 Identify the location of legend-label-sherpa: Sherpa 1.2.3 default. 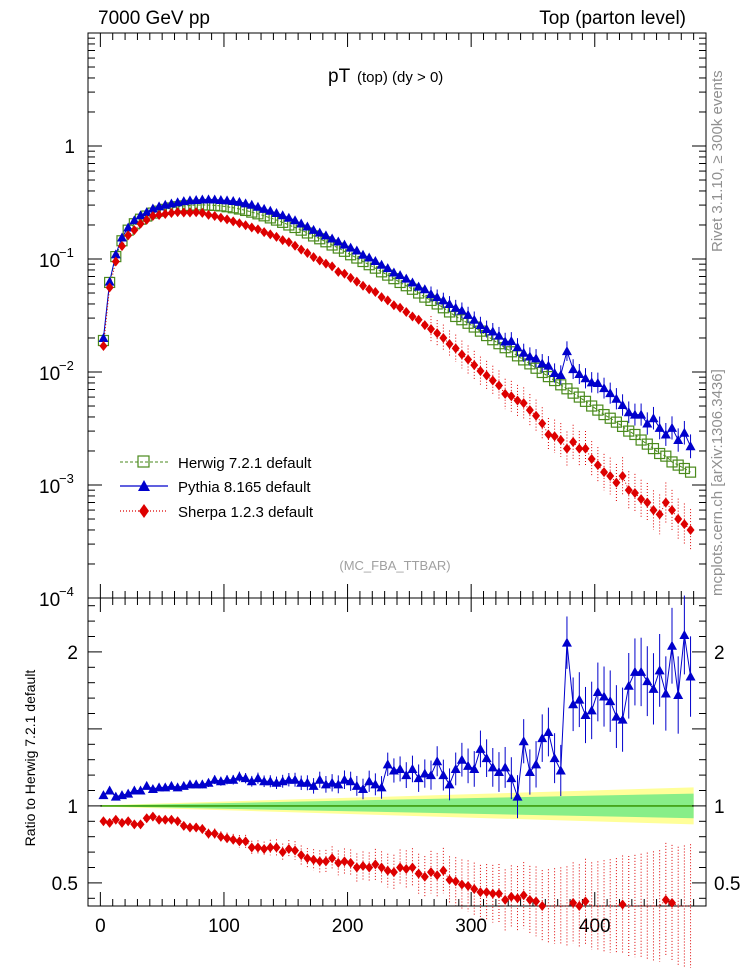
(246, 512).